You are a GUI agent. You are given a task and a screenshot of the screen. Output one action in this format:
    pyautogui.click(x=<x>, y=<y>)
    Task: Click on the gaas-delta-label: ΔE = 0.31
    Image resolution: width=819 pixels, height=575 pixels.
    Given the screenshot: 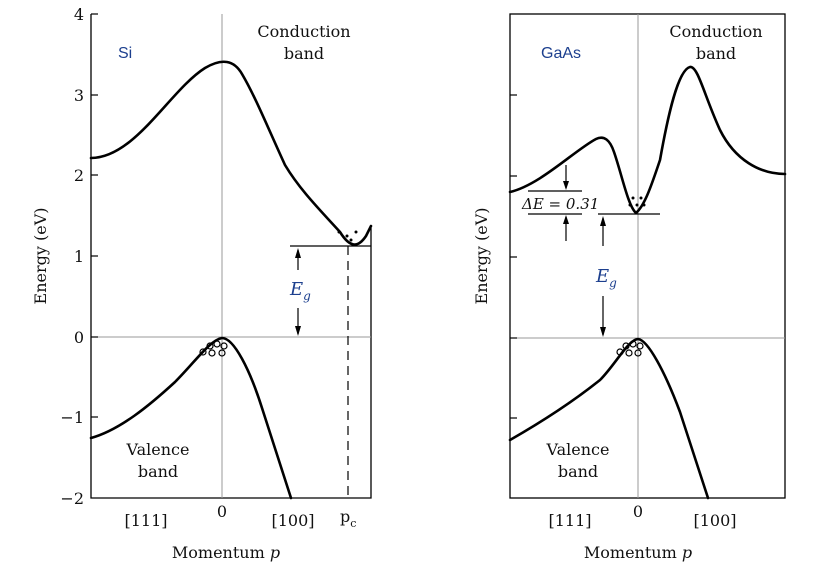 What is the action you would take?
    pyautogui.click(x=560, y=204)
    